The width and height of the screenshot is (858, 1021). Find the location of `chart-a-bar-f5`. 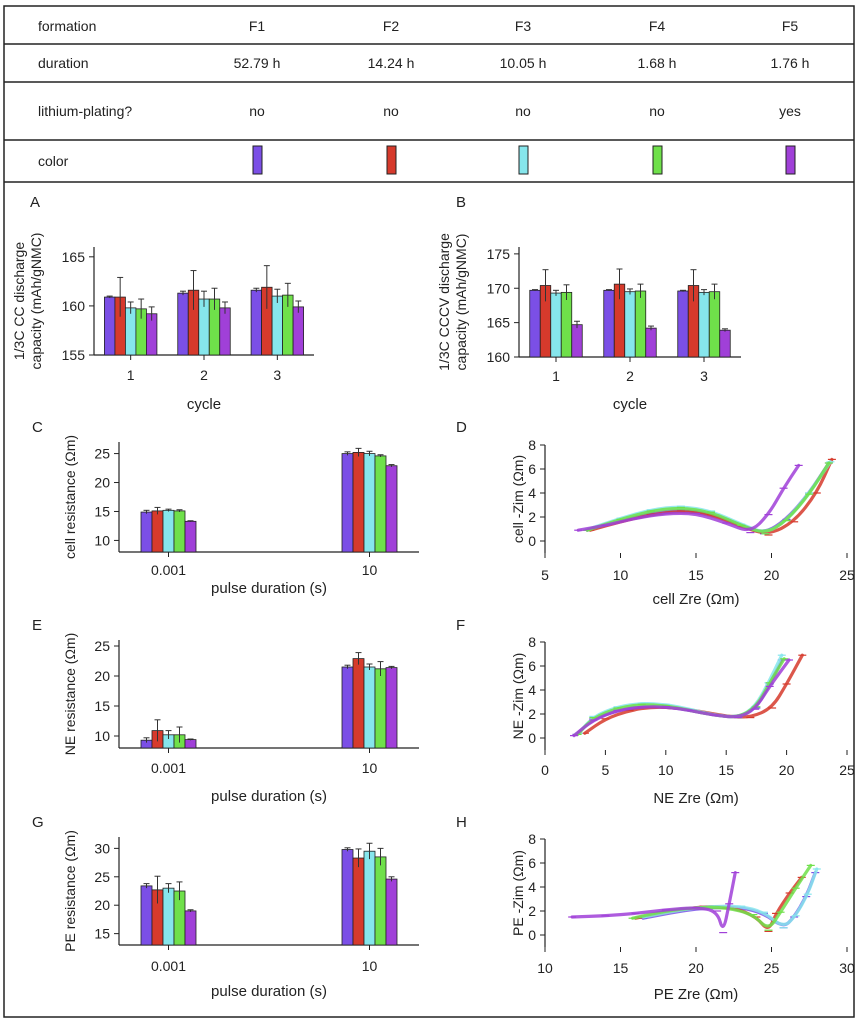

chart-a-bar-f5 is located at coordinates (225, 331).